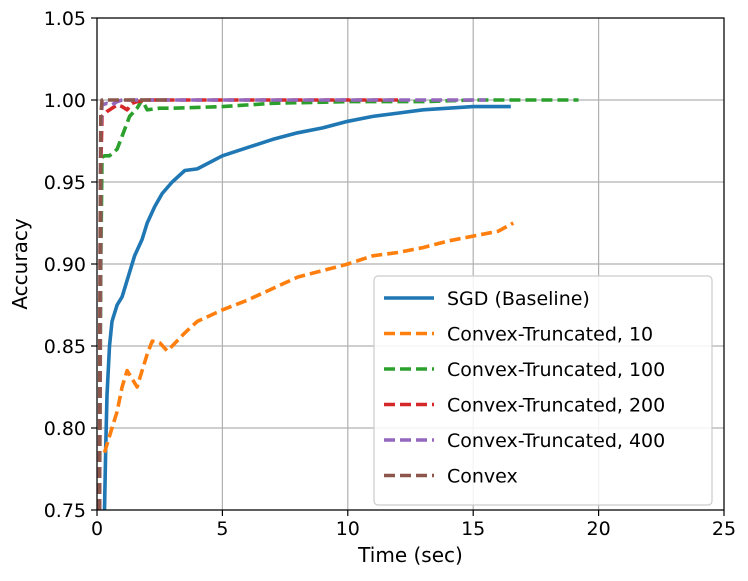  Describe the element at coordinates (65, 429) in the screenshot. I see `y-tick-label: 0.80` at that location.